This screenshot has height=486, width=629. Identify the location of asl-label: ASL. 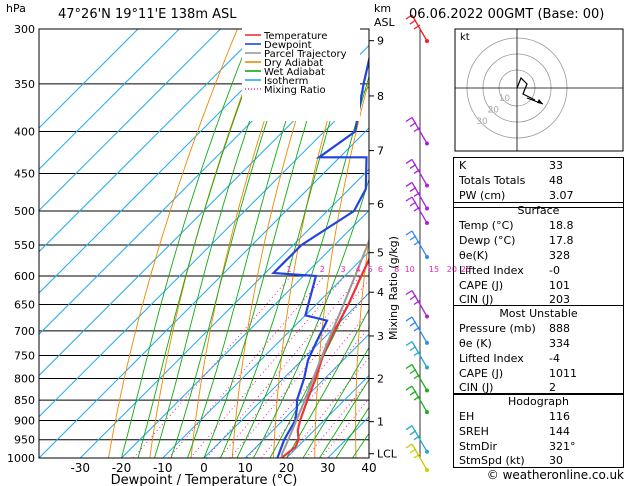
(384, 22).